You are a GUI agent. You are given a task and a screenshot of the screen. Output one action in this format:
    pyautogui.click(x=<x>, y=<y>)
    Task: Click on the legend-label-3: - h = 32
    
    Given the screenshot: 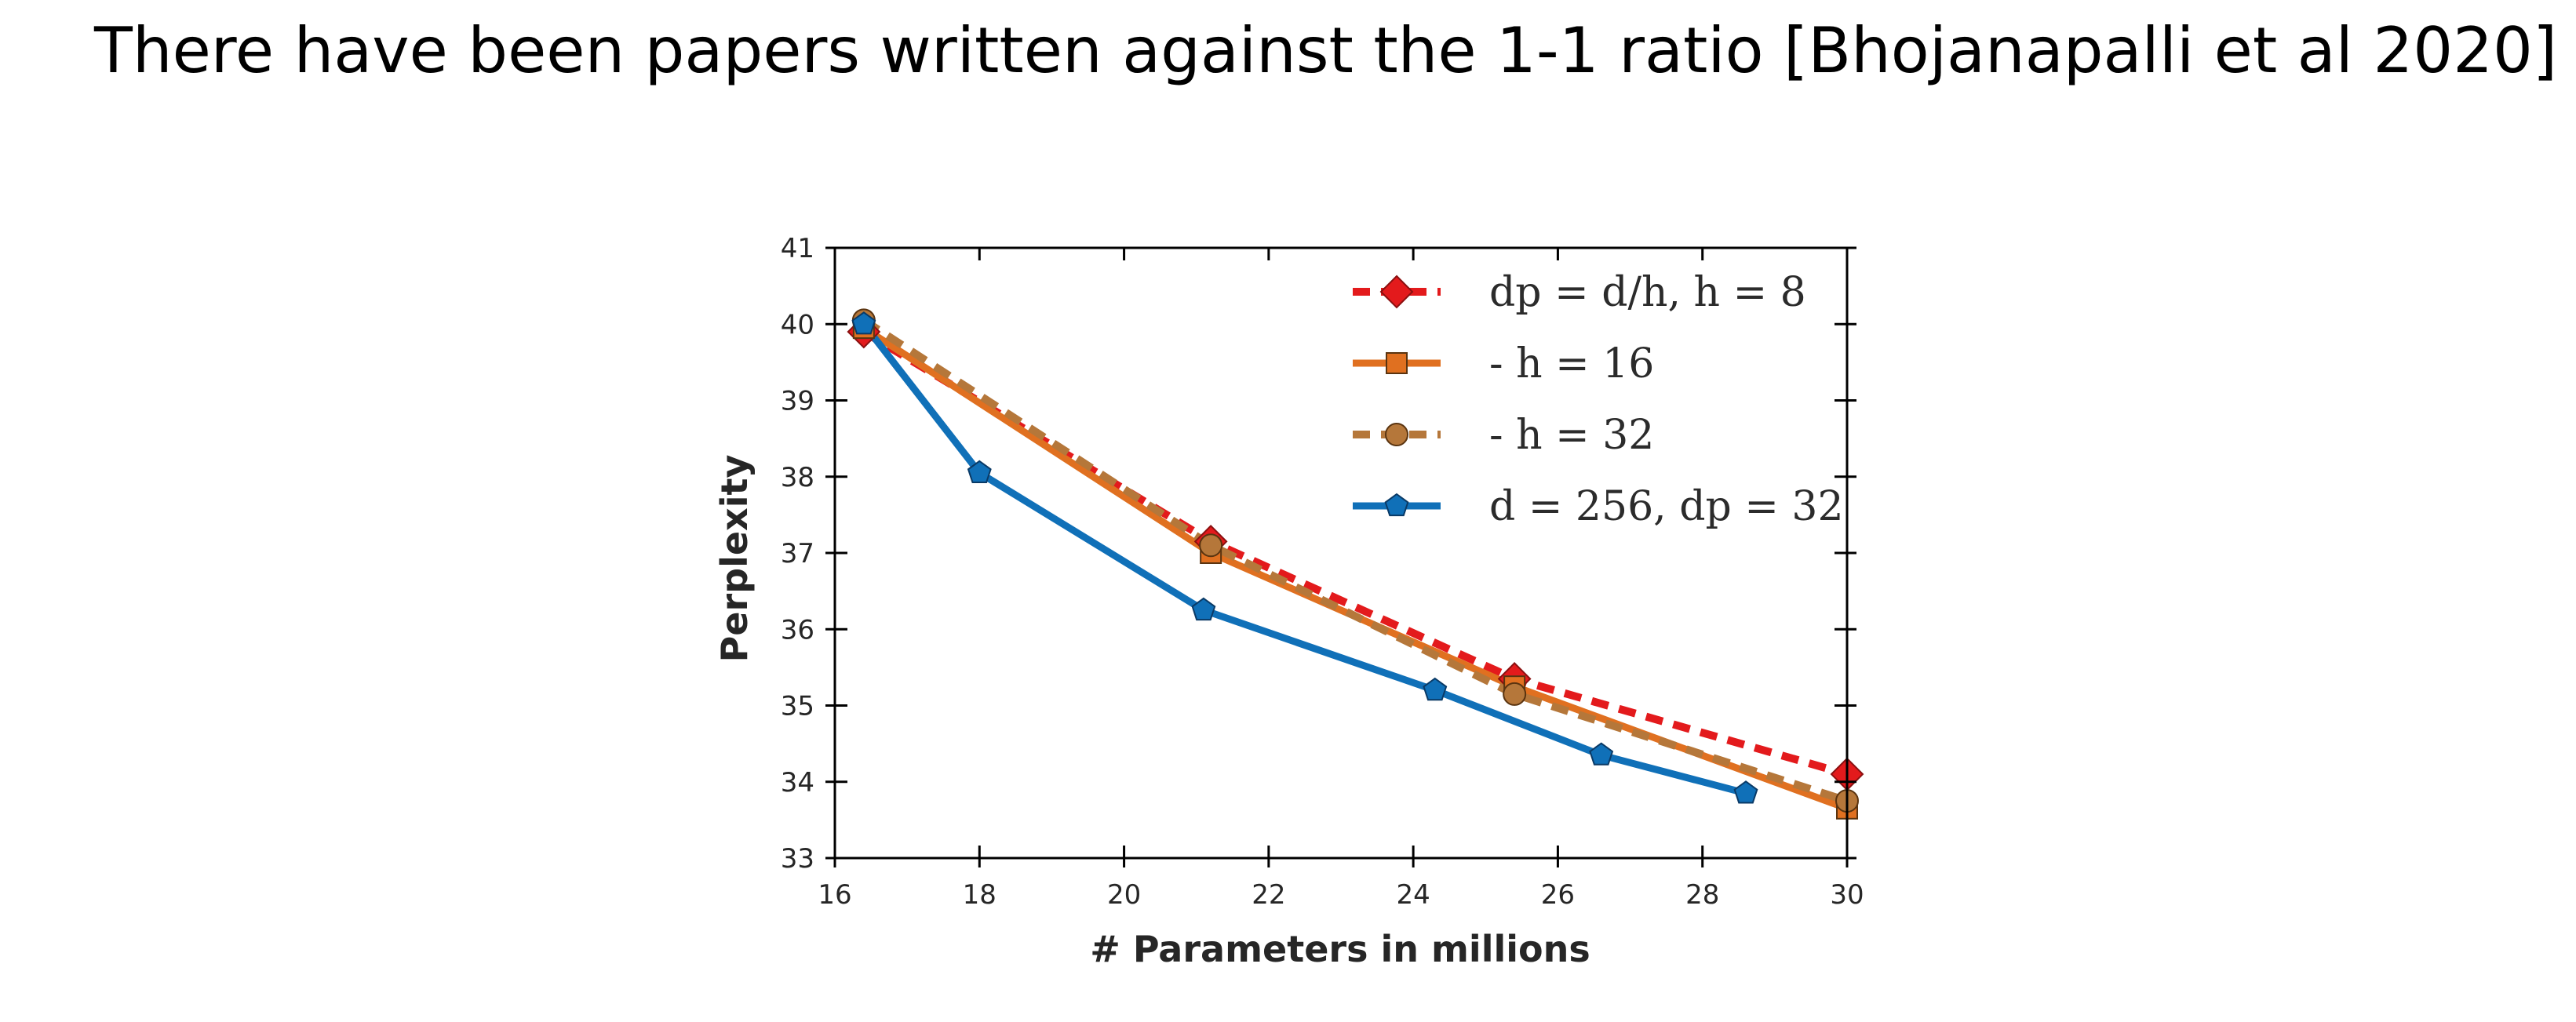 What is the action you would take?
    pyautogui.click(x=1571, y=436)
    